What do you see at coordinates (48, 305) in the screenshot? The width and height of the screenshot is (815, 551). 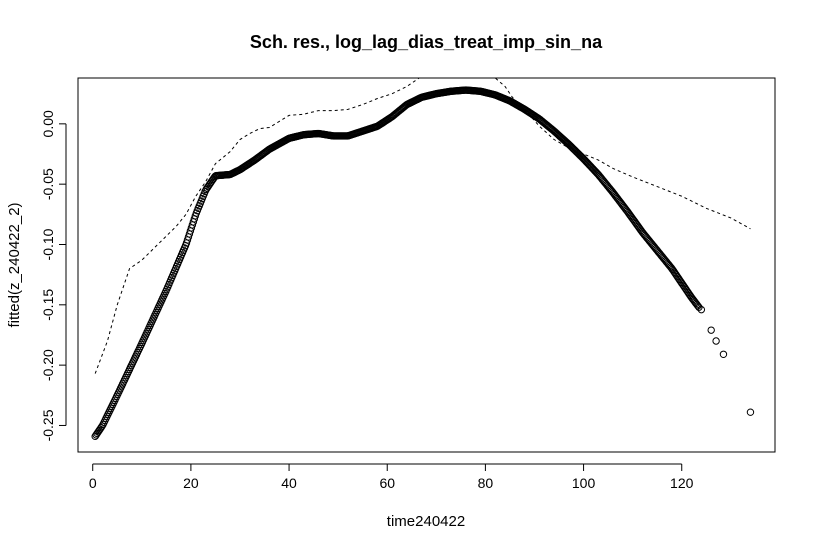 I see `y-tick-label: -0.15` at bounding box center [48, 305].